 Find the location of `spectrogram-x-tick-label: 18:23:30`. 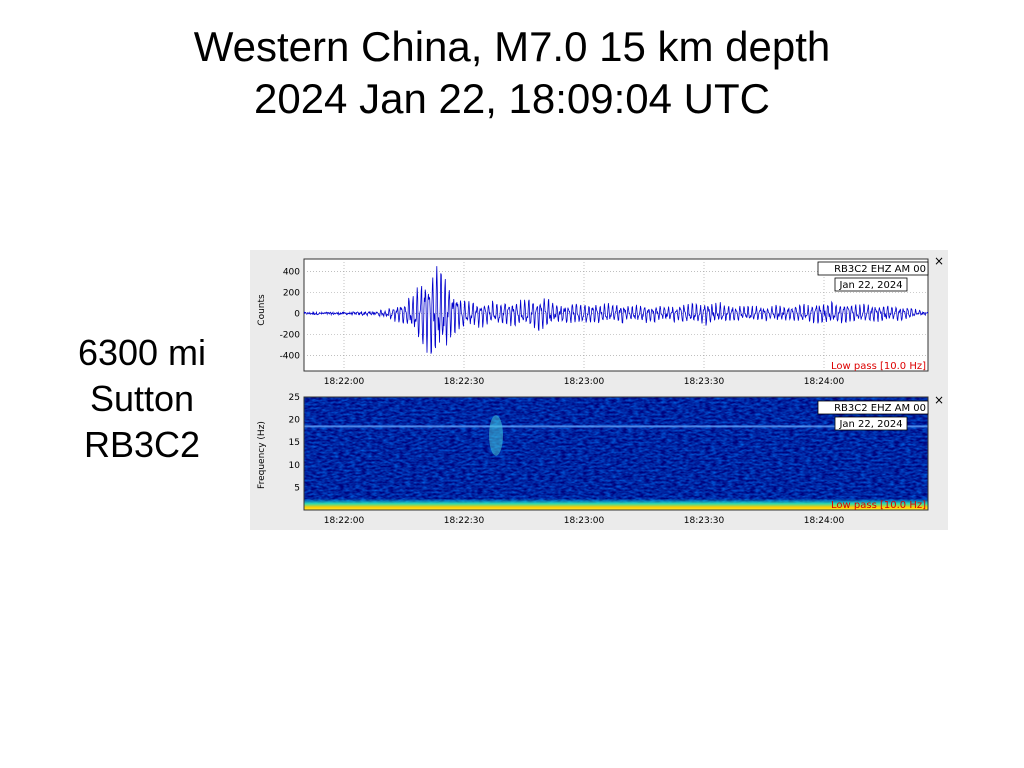

spectrogram-x-tick-label: 18:23:30 is located at coordinates (704, 521).